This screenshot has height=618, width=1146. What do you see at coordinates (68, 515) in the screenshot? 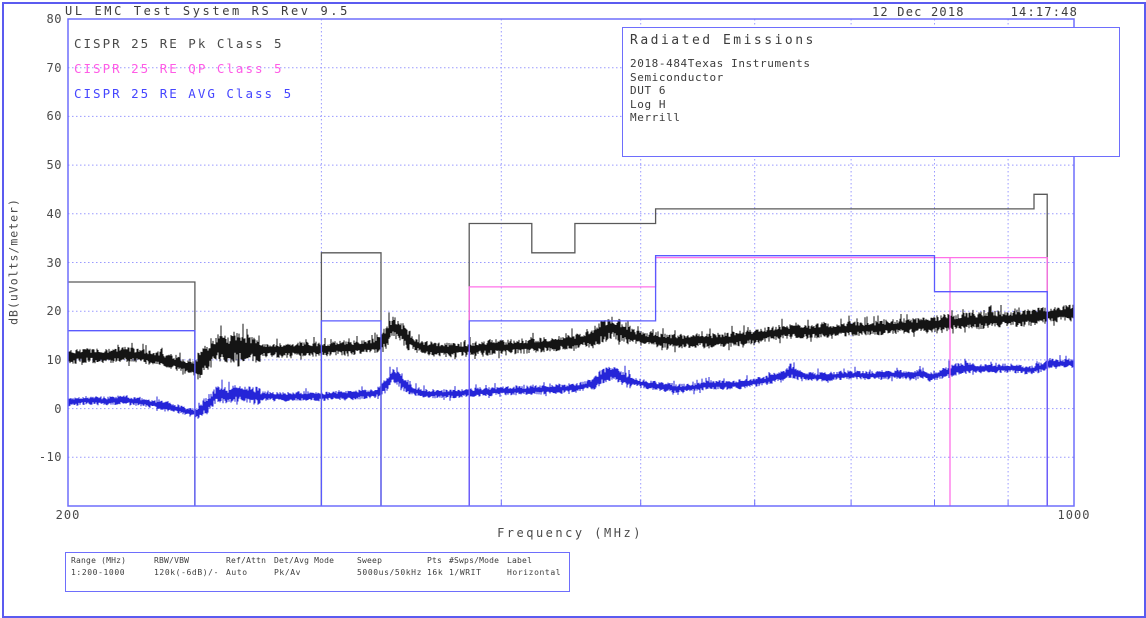
I see `x-tick-label-200: 200` at bounding box center [68, 515].